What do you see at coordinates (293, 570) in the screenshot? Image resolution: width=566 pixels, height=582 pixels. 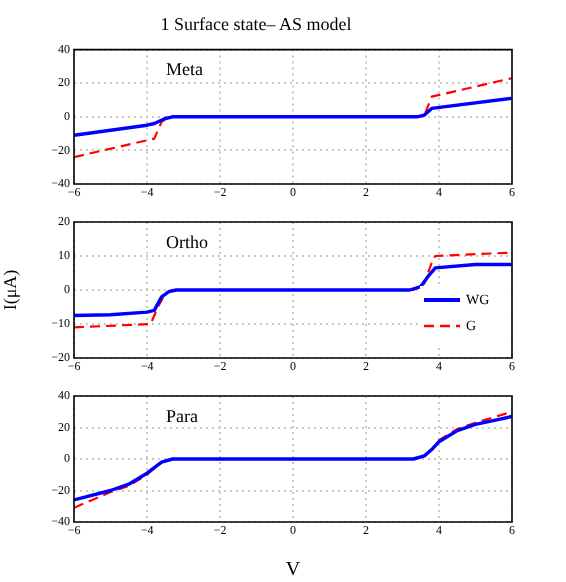 I see `x-axis-title: V` at bounding box center [293, 570].